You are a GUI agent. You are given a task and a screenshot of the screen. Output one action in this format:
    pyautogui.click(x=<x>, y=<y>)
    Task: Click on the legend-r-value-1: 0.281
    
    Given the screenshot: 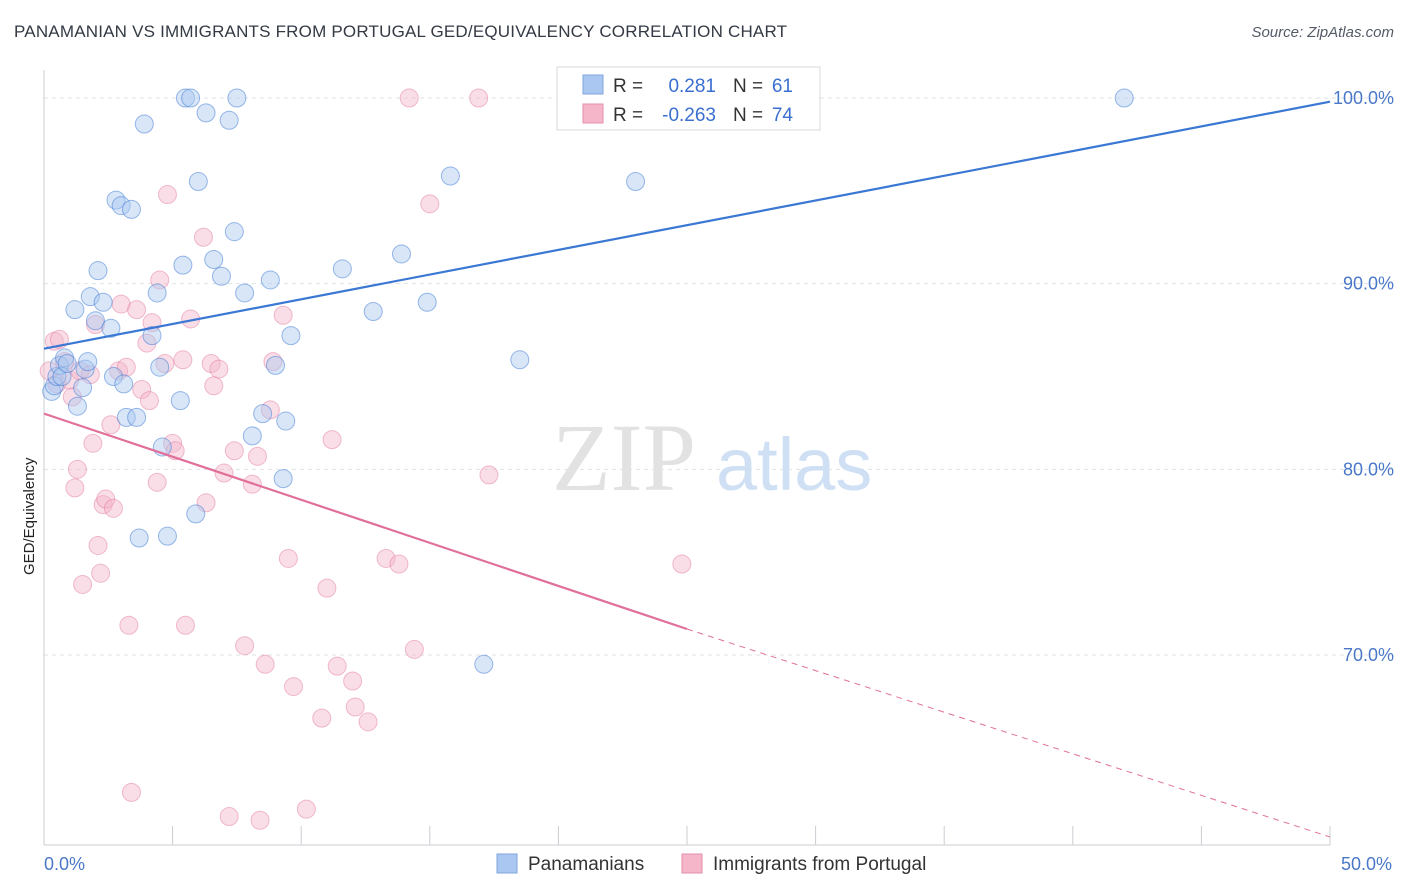 What is the action you would take?
    pyautogui.click(x=692, y=86)
    